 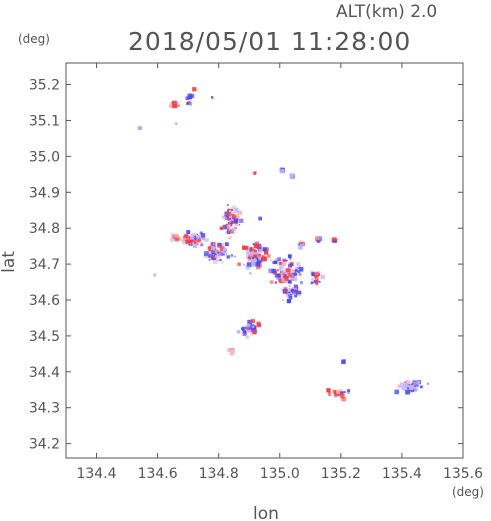 I want to click on y-tick-label: 34.9, so click(x=44, y=193).